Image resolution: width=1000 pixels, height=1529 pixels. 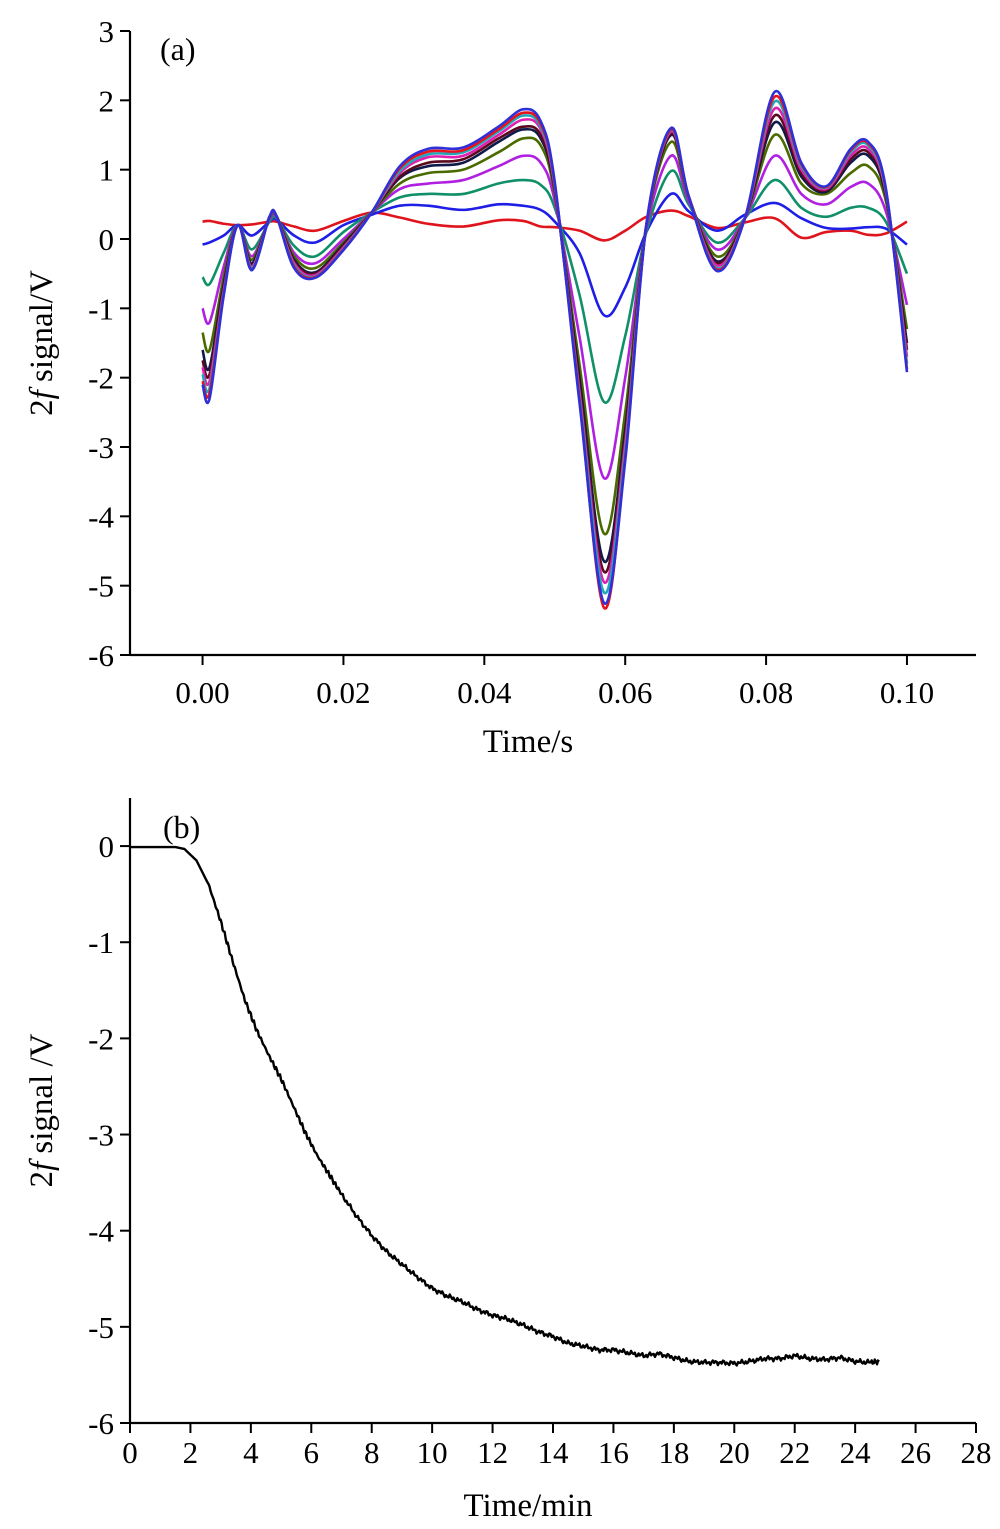 What do you see at coordinates (312, 1452) in the screenshot?
I see `x-tick-label: 6` at bounding box center [312, 1452].